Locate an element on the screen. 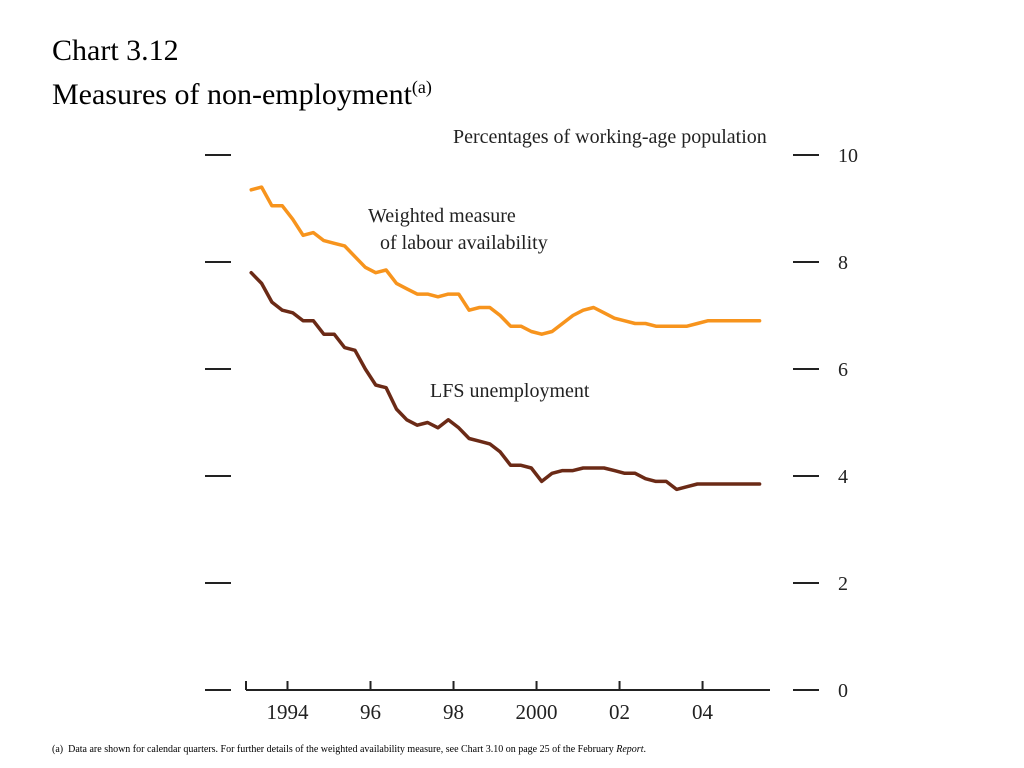  chart-title: Measures of non-employment(a) is located at coordinates (242, 91).